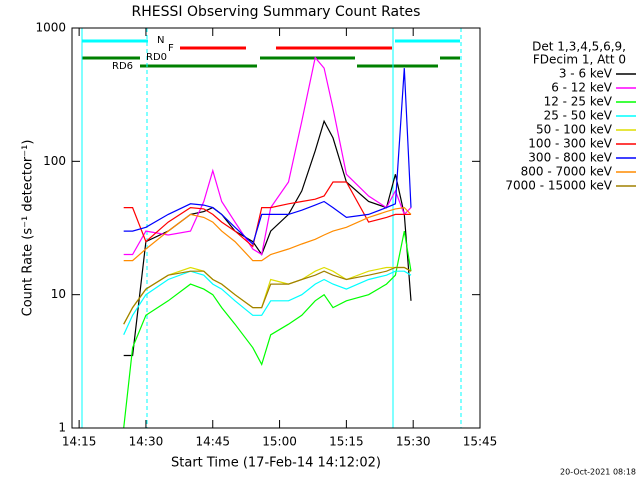 This screenshot has height=480, width=640. Describe the element at coordinates (276, 463) in the screenshot. I see `x-axis-label: Start Time (17-Feb-14 14:12:02)` at that location.